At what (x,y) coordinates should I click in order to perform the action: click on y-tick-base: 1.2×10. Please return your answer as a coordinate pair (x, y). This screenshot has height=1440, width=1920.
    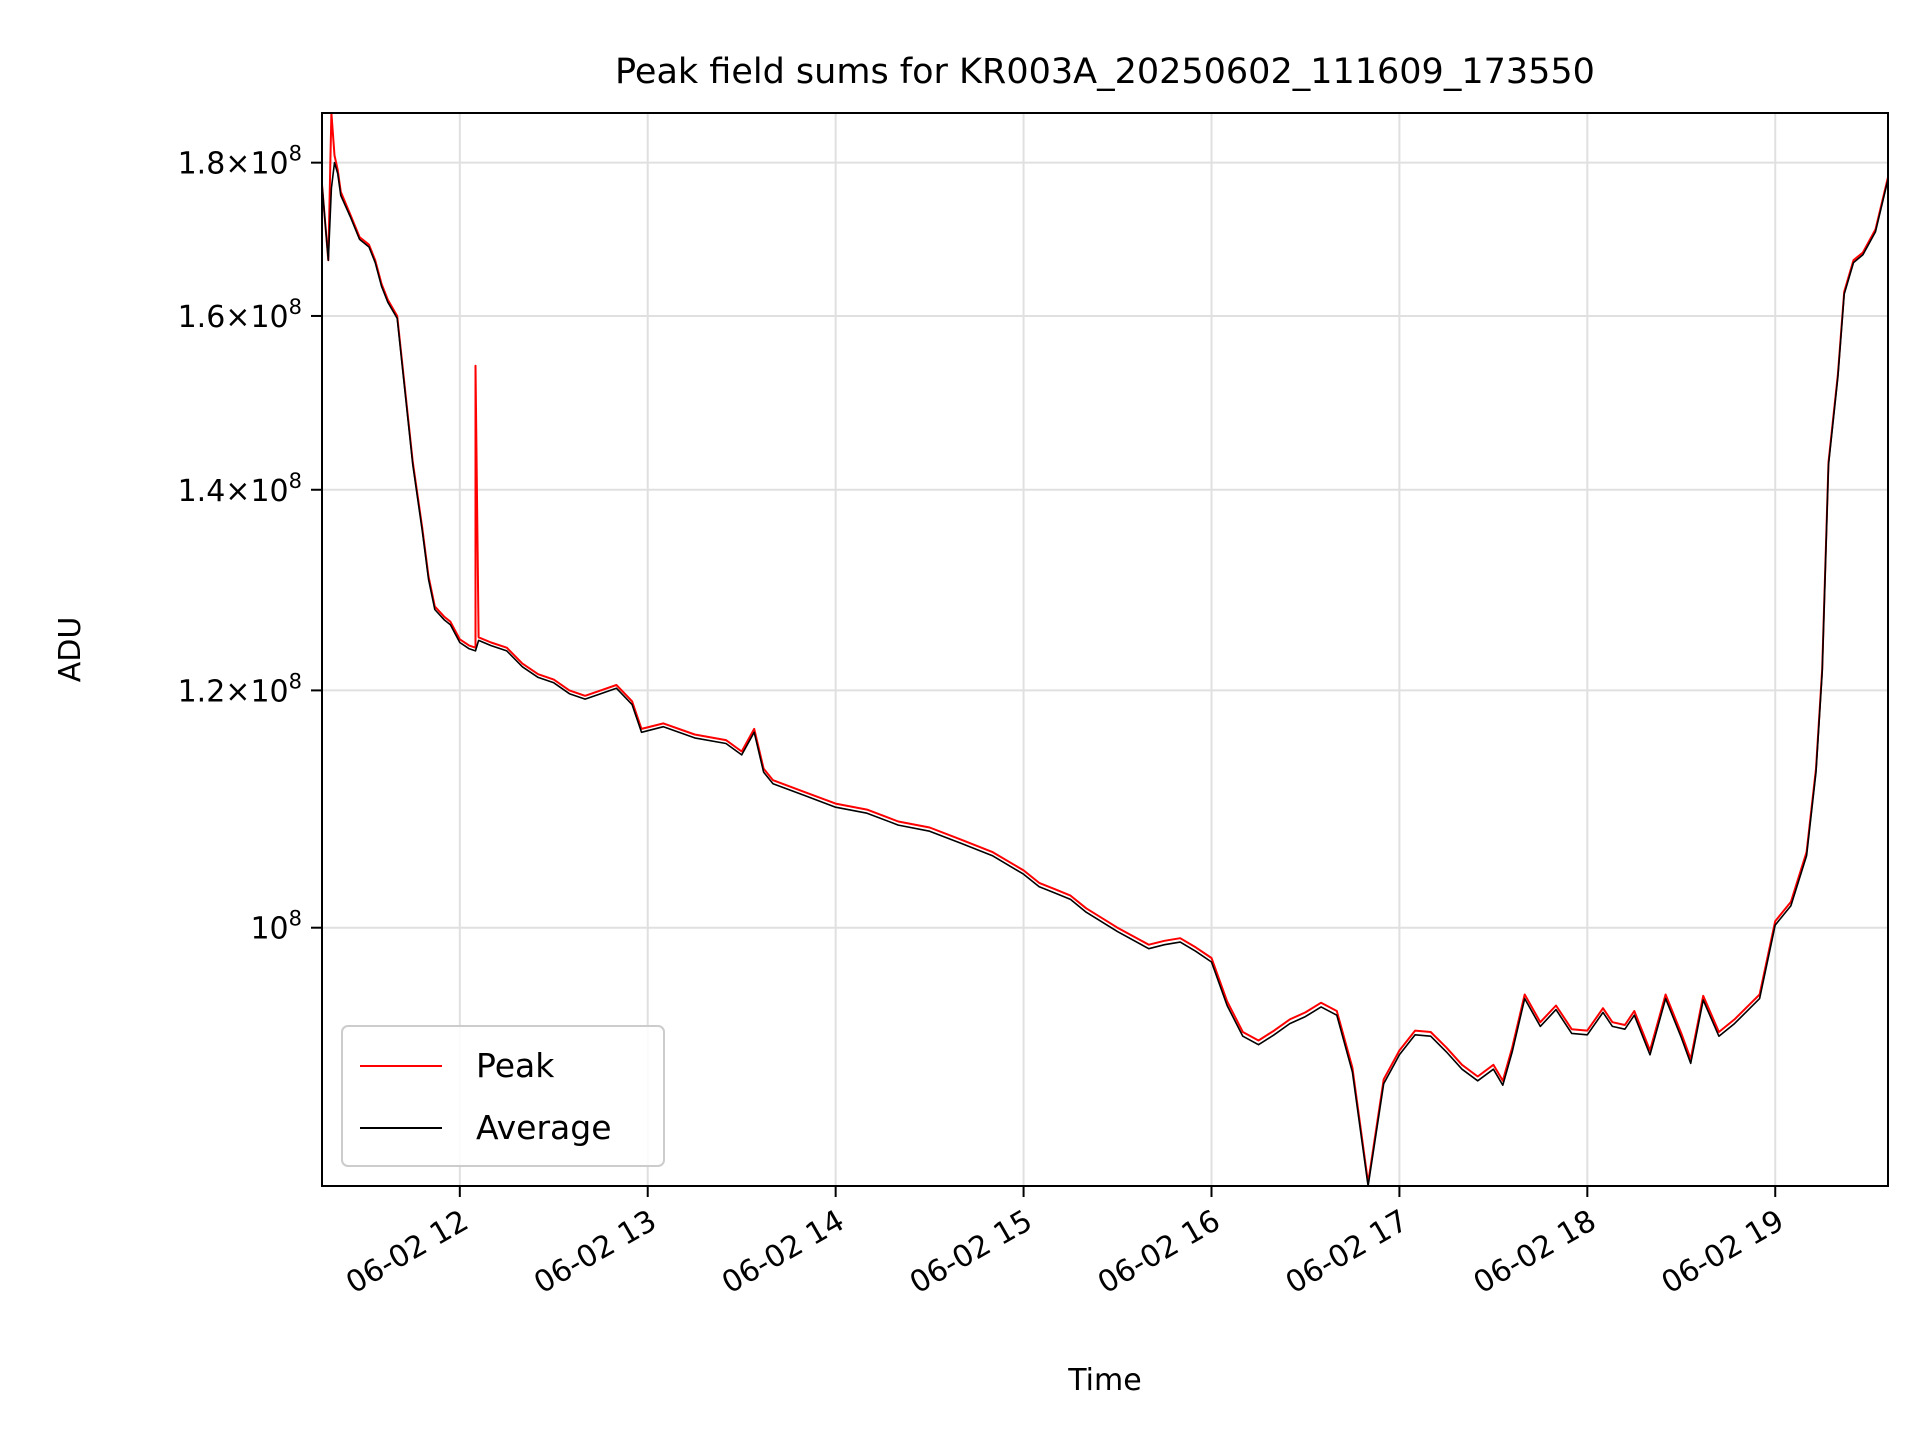
    Looking at the image, I should click on (233, 691).